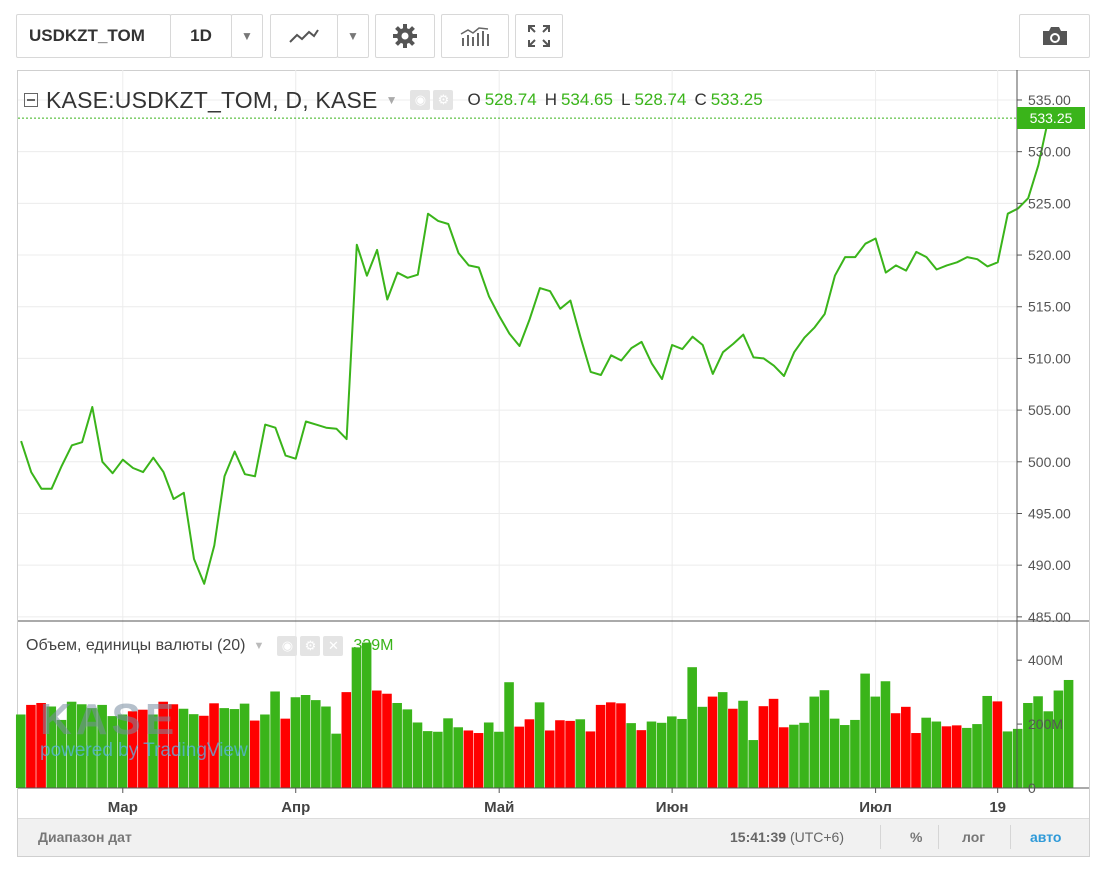 This screenshot has width=1103, height=872. What do you see at coordinates (997, 807) in the screenshot?
I see `time-tick-label: 19` at bounding box center [997, 807].